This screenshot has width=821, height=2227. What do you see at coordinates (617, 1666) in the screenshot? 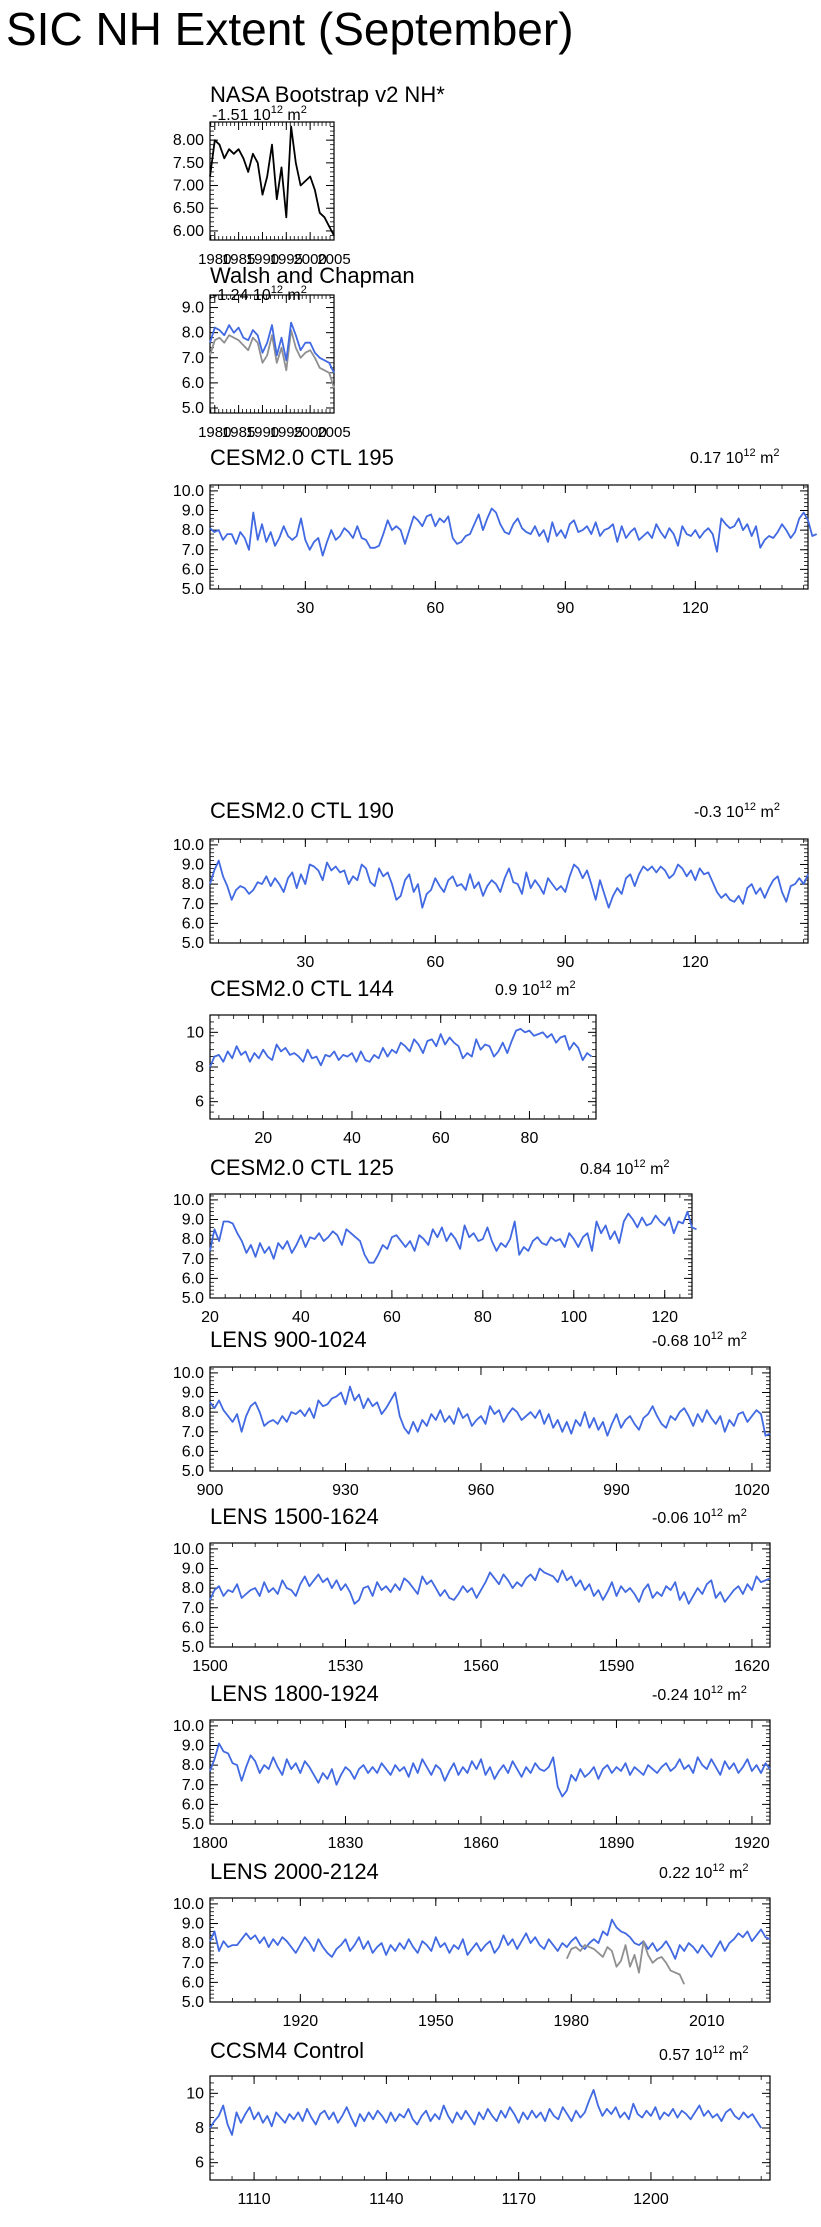
I see `x-tick-label: 1590` at bounding box center [617, 1666].